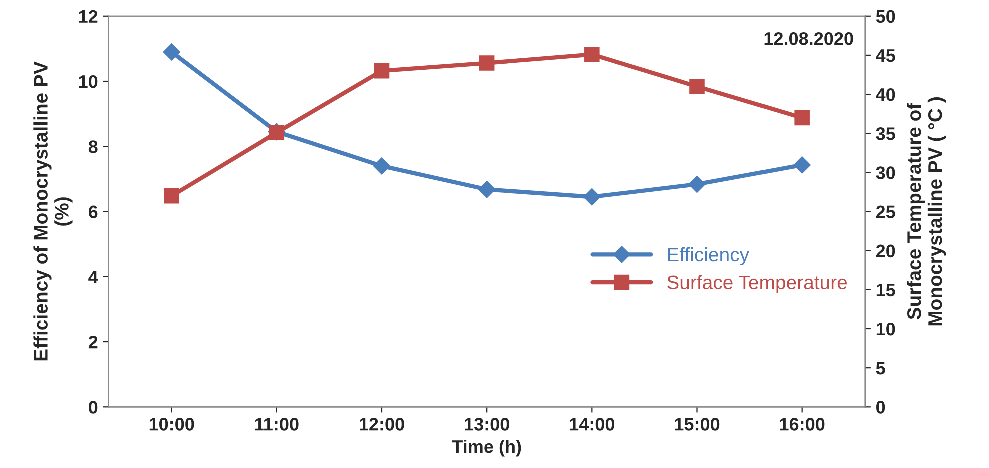 The image size is (989, 468). Describe the element at coordinates (487, 448) in the screenshot. I see `x-axis-title: Time (h)` at that location.